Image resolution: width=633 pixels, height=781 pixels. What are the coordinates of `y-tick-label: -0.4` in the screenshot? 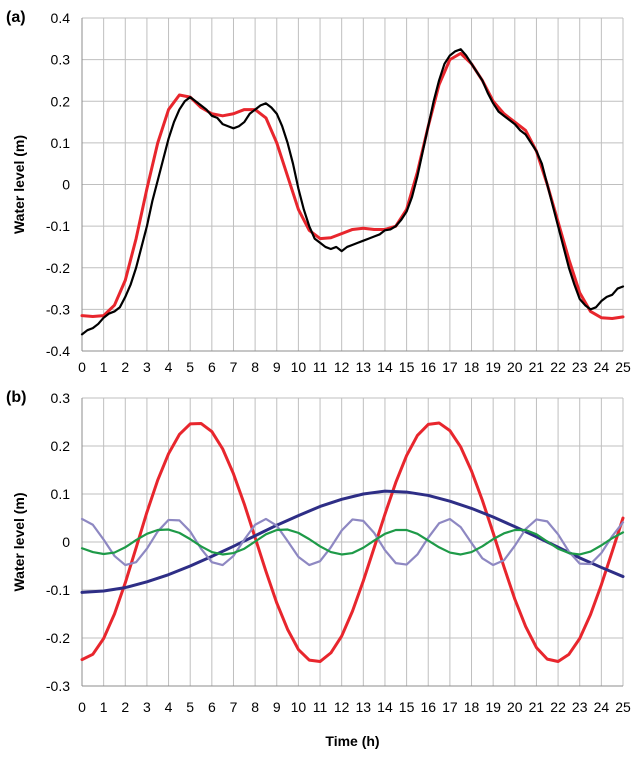 It's located at (58, 351).